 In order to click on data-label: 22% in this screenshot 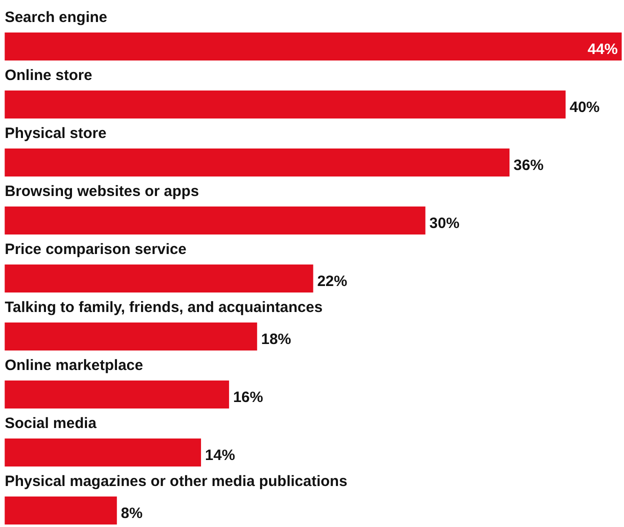, I will do `click(332, 281)`.